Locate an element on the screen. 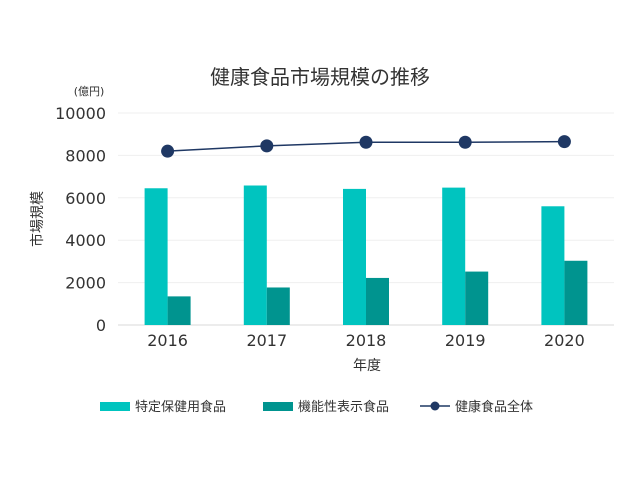  y-axis-label: 市場規模 is located at coordinates (37, 219).